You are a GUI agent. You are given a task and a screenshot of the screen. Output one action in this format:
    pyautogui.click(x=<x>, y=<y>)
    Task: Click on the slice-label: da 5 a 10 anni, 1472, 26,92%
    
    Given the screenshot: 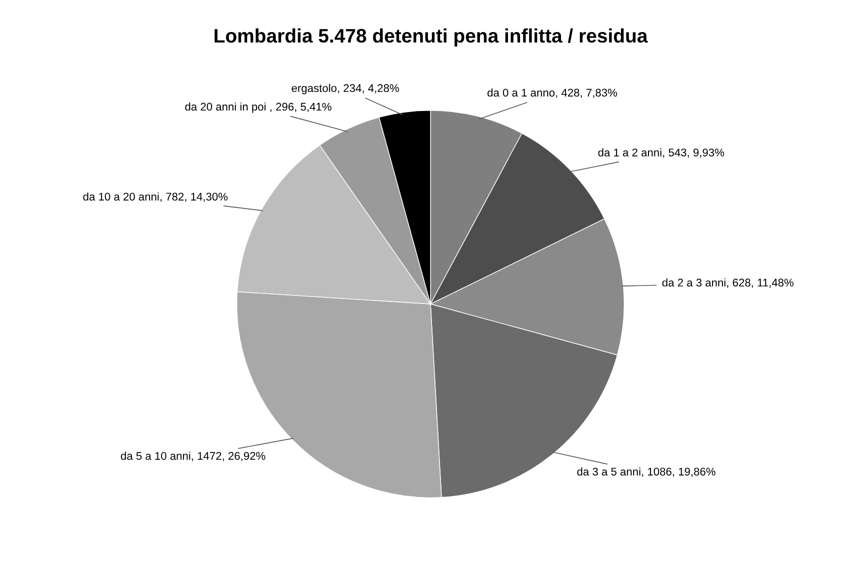 What is the action you would take?
    pyautogui.click(x=193, y=457)
    